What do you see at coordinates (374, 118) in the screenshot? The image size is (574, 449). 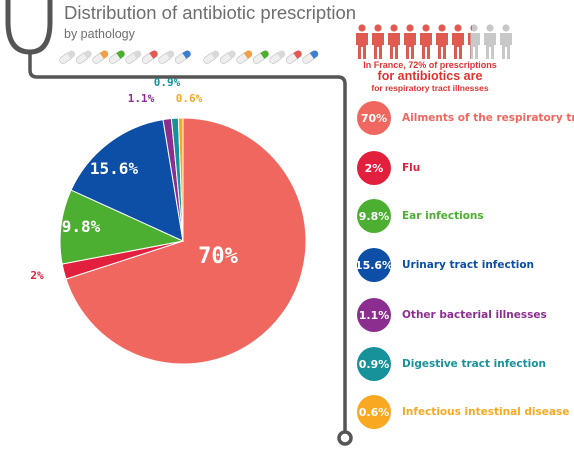 I see `legend-value-badge: 70%` at bounding box center [374, 118].